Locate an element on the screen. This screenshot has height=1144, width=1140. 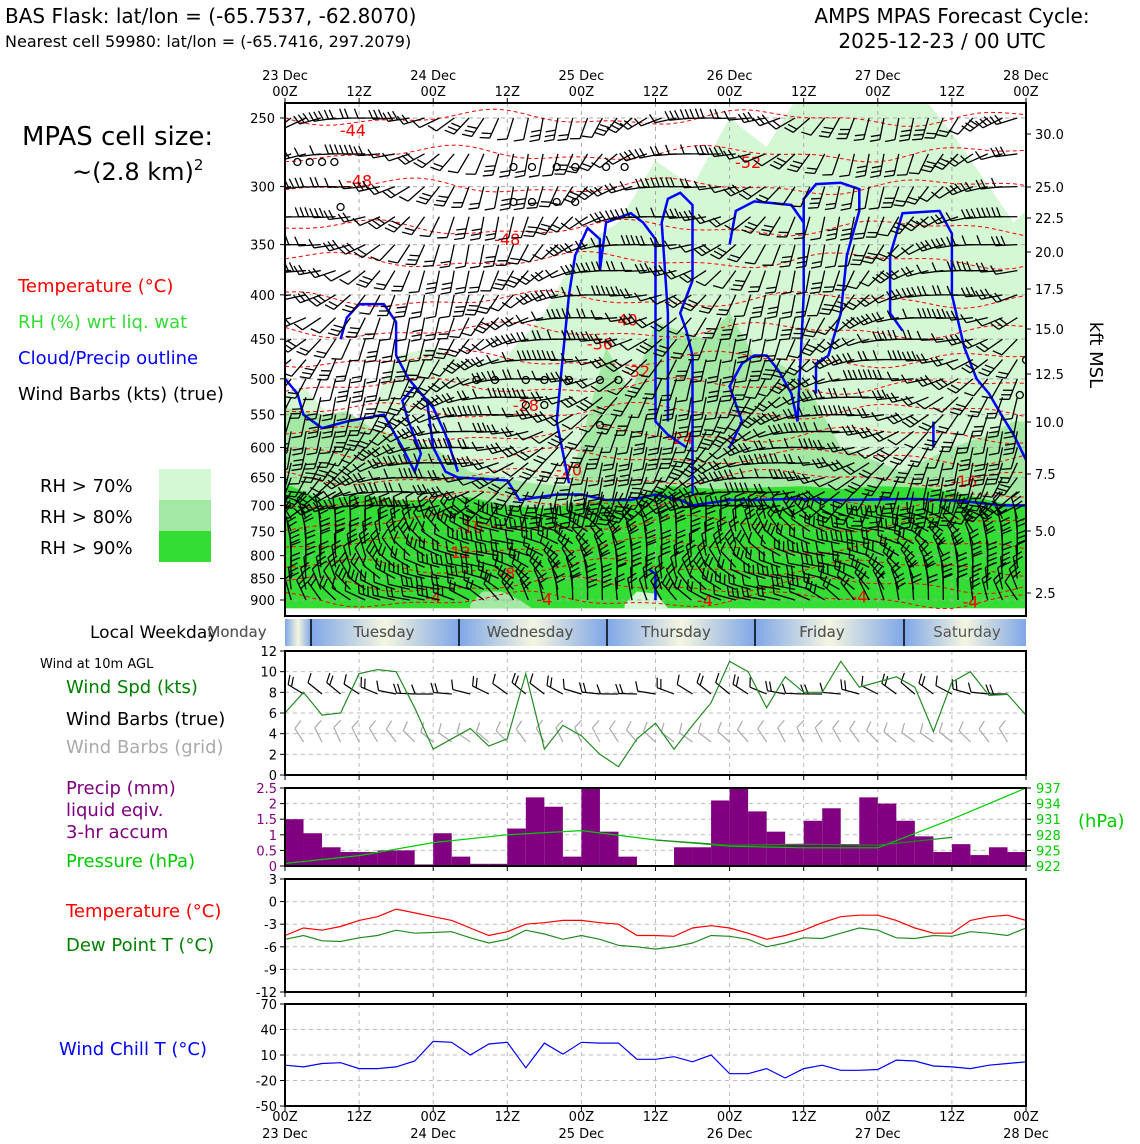
calm-circle is located at coordinates (532, 167).